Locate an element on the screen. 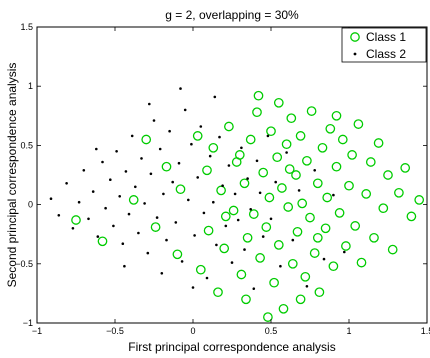 The image size is (430, 358). x-tick-label: 1.5 is located at coordinates (425, 331).